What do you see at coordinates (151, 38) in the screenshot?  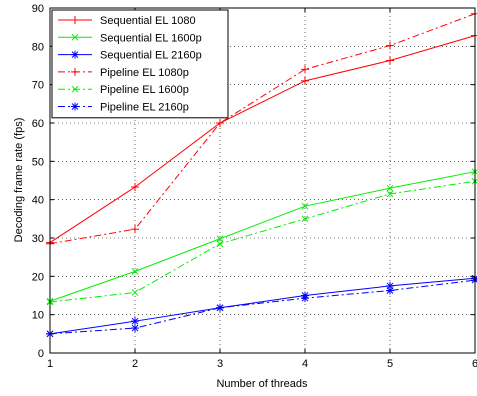 I see `legend-label: Sequential EL 1600p` at bounding box center [151, 38].